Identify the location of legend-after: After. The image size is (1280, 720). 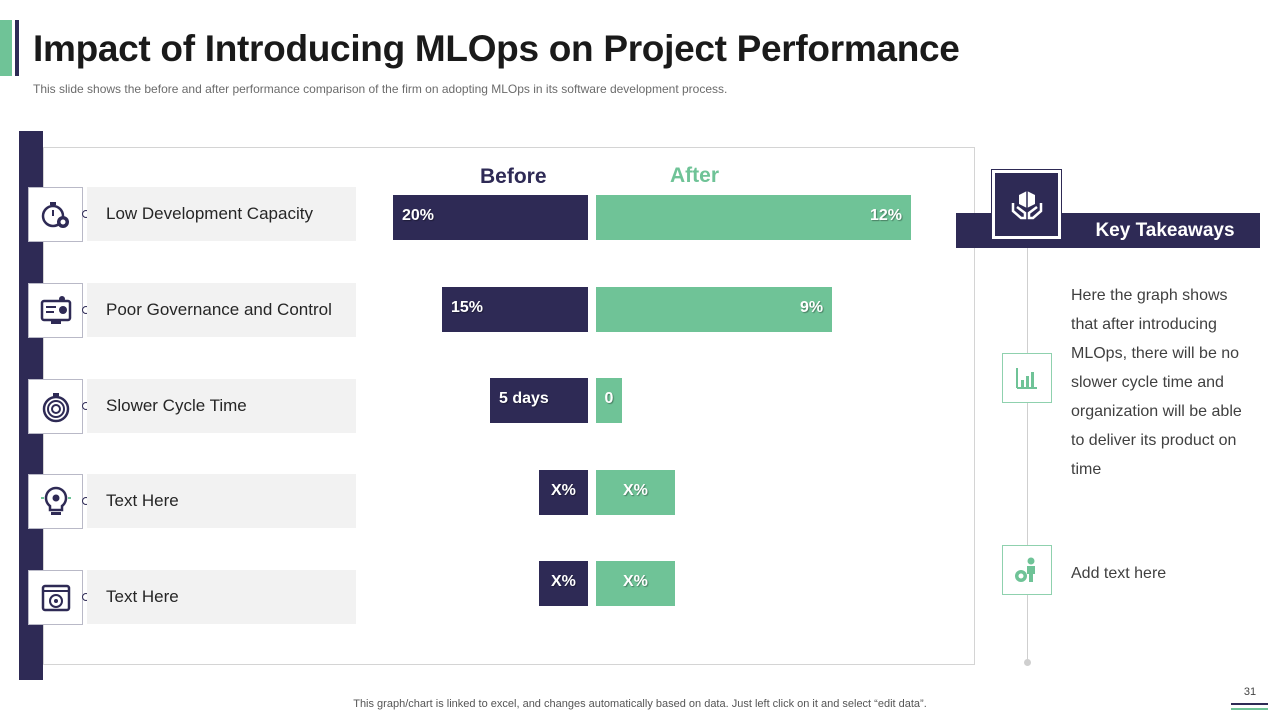
(695, 175).